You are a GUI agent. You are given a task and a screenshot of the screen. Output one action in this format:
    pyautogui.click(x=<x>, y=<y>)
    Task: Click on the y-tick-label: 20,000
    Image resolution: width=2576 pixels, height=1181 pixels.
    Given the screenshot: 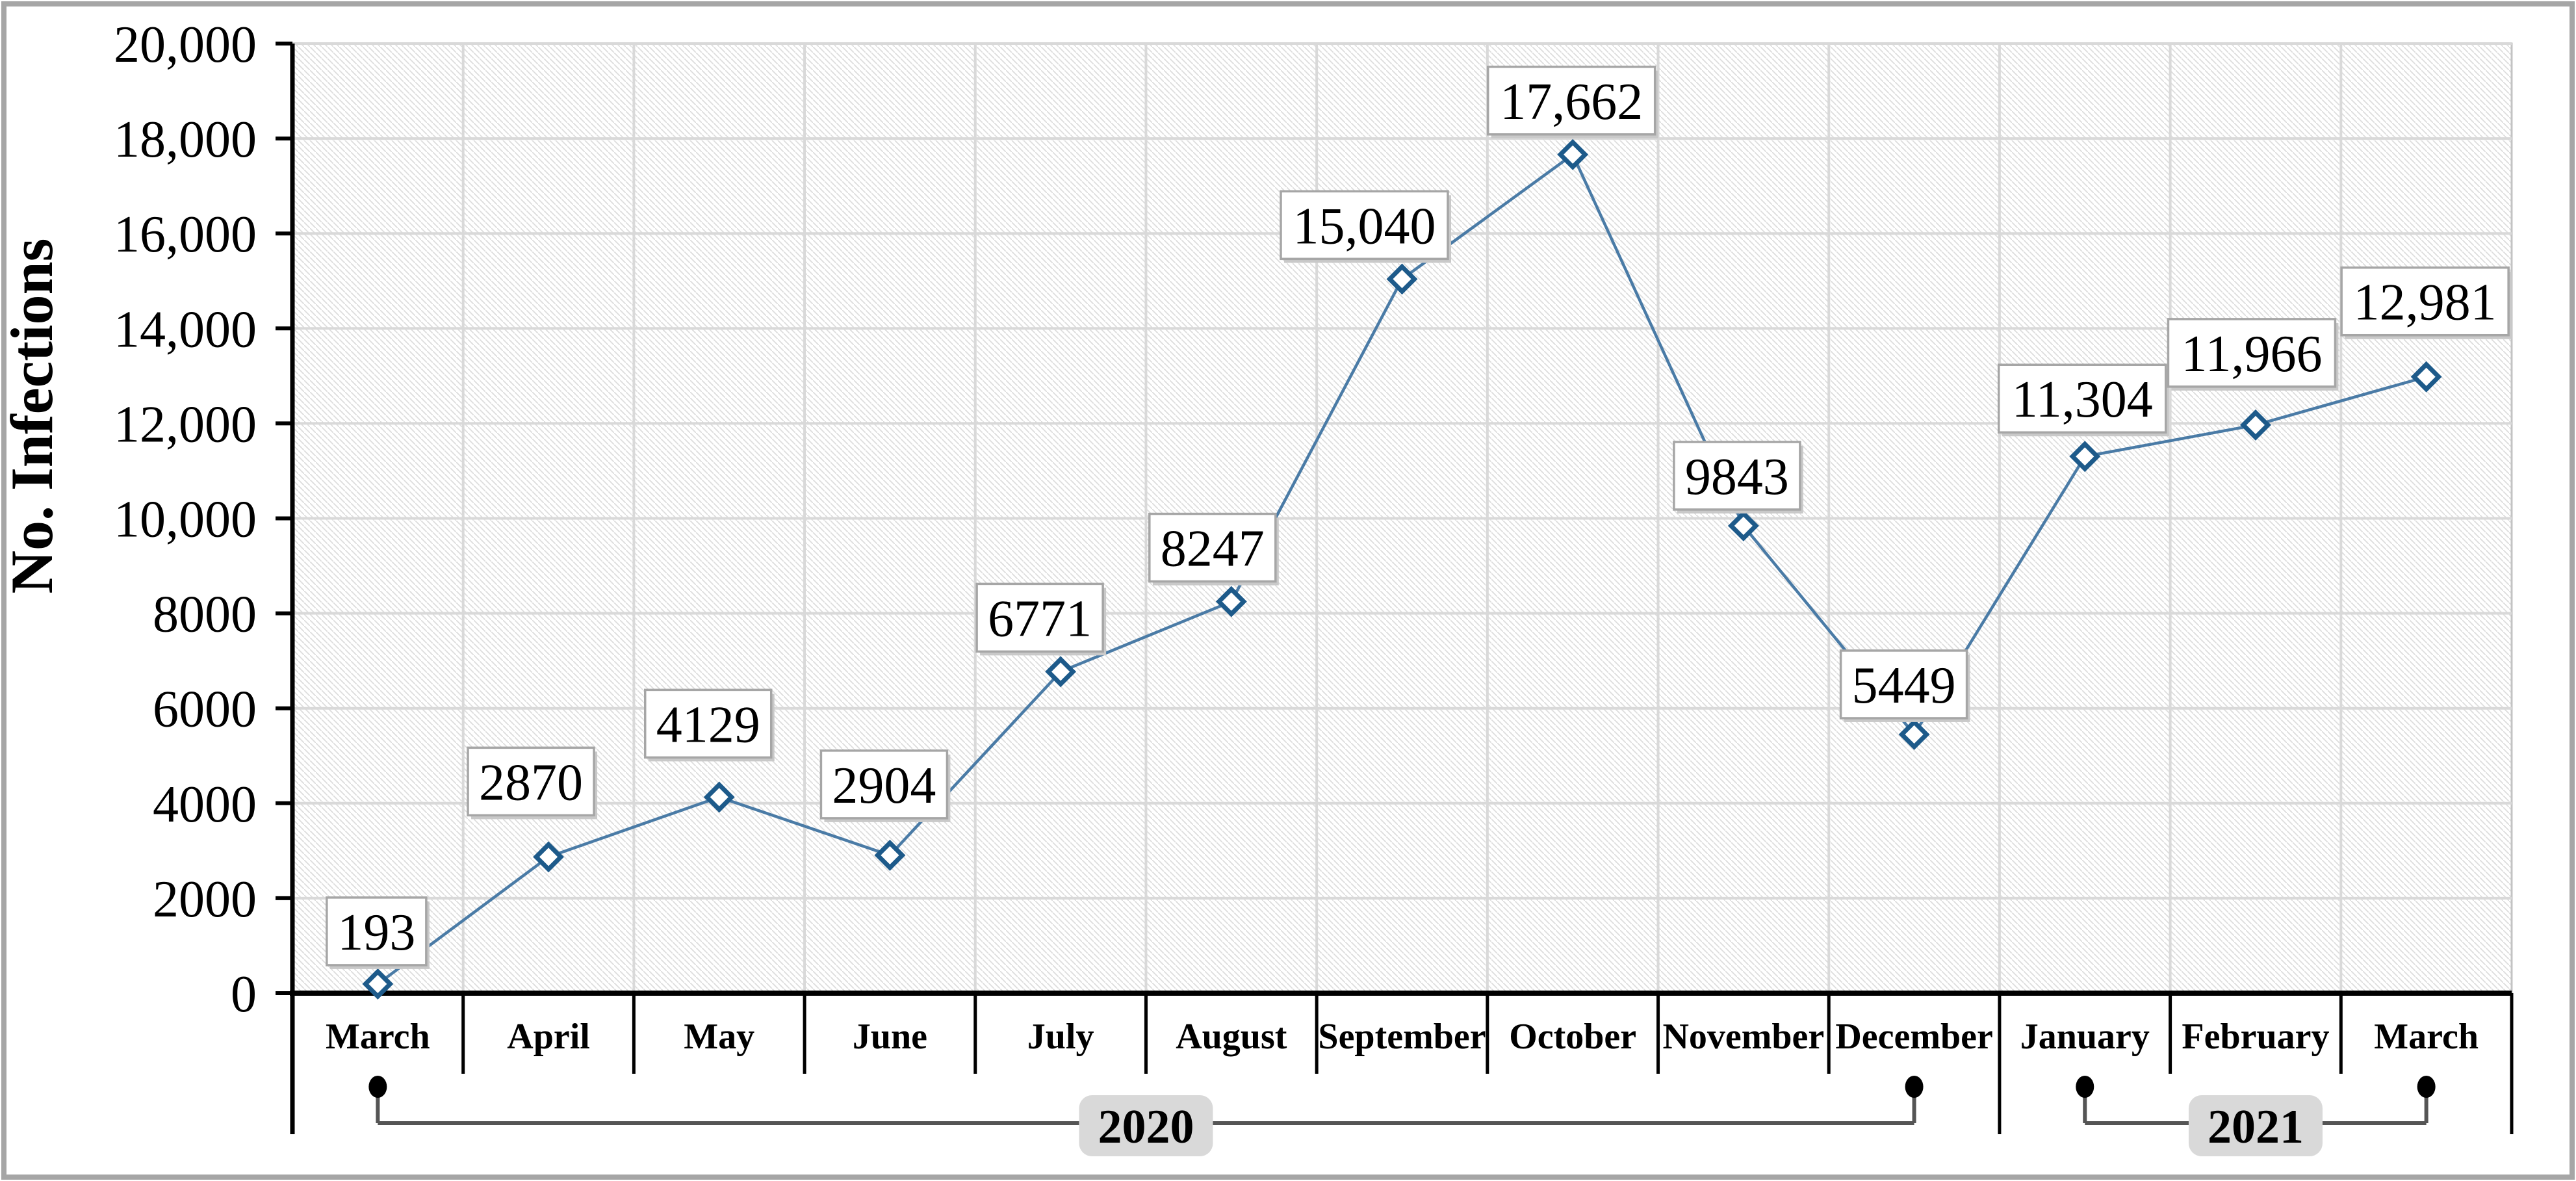 What is the action you would take?
    pyautogui.click(x=186, y=44)
    